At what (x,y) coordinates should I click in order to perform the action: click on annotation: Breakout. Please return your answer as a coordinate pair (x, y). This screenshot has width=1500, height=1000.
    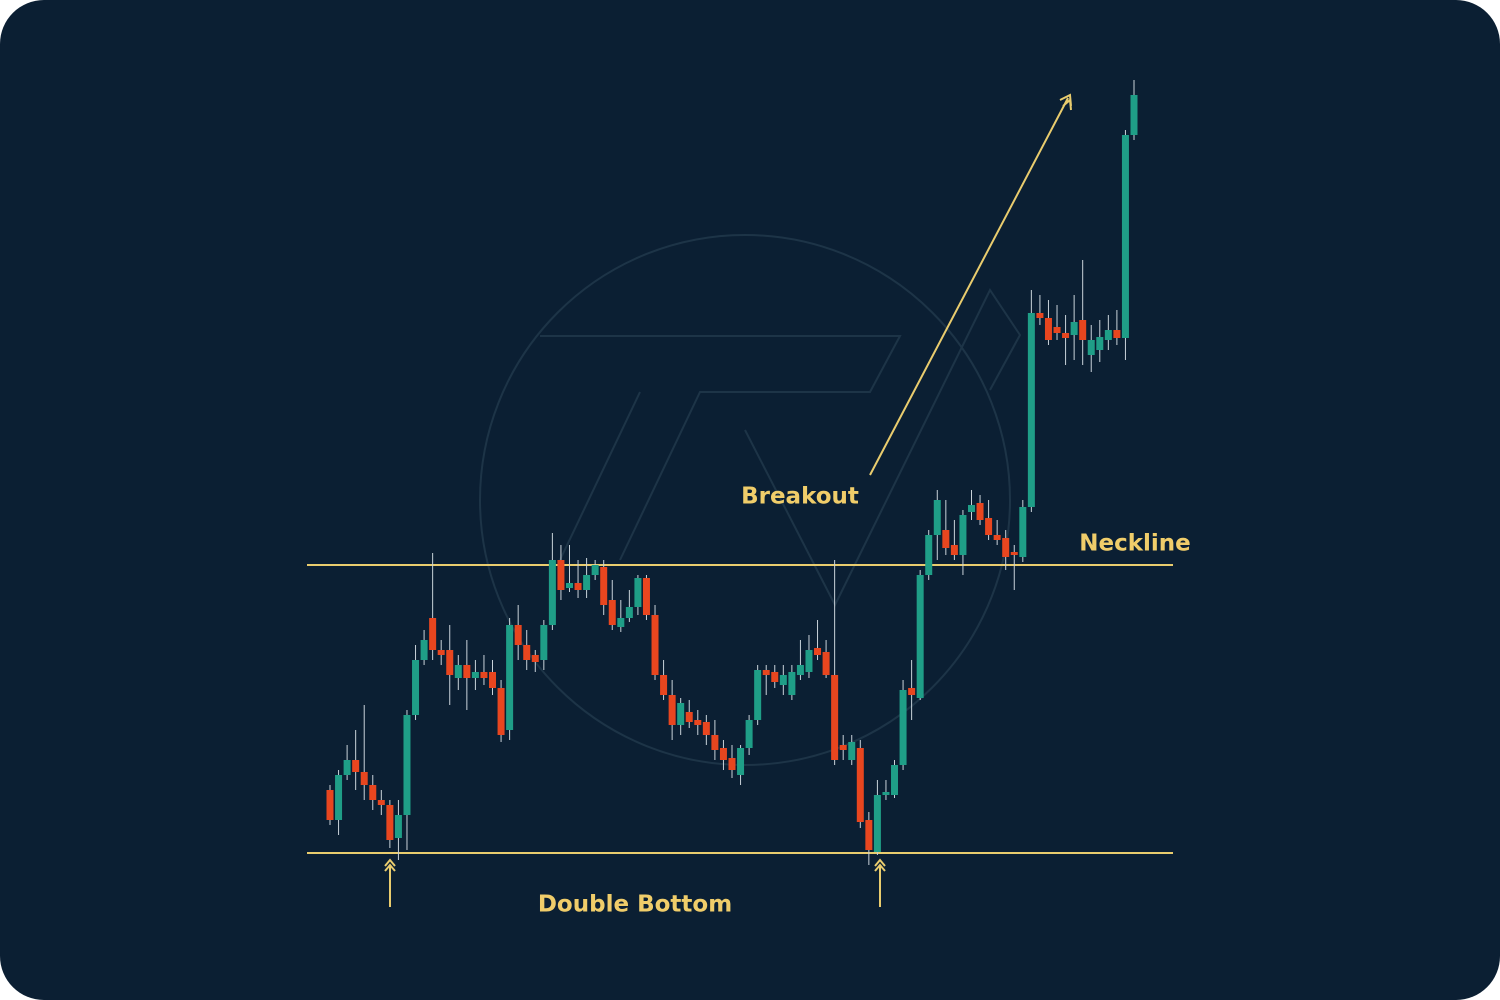
    Looking at the image, I should click on (800, 497).